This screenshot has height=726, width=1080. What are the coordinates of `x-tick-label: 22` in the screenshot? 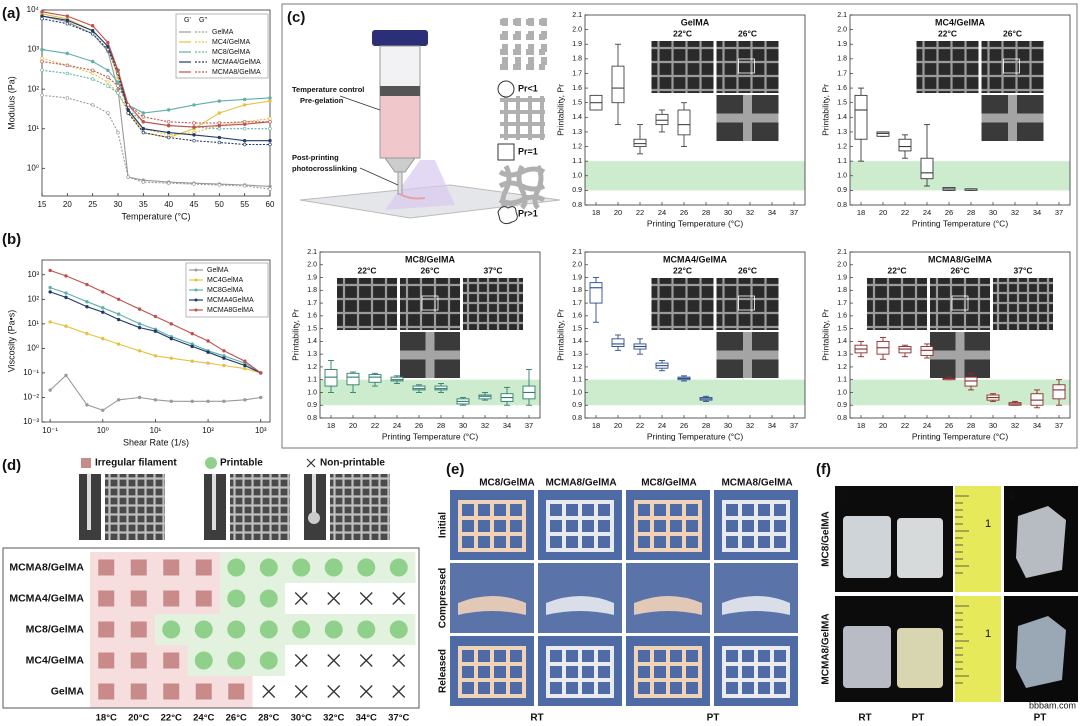 It's located at (640, 212).